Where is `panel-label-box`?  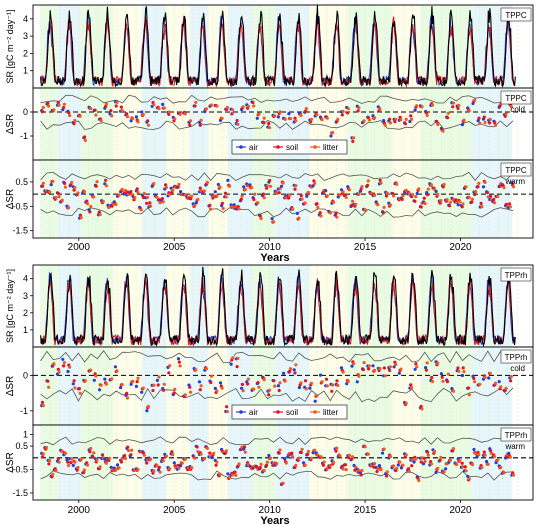 panel-label-box is located at coordinates (516, 14).